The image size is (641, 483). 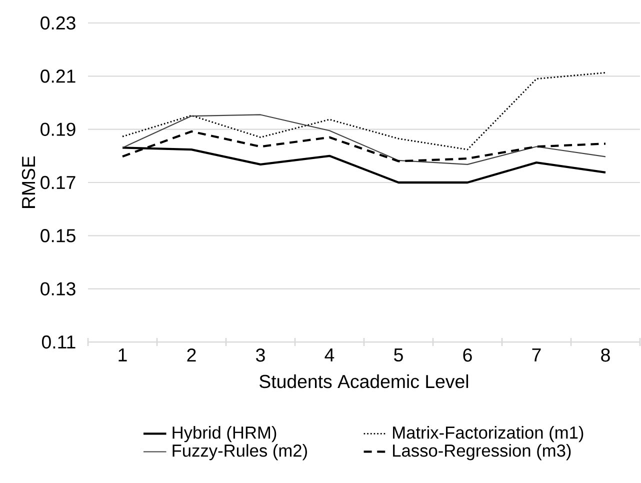 I want to click on legend-label: Hybrid (HRM), so click(x=224, y=434).